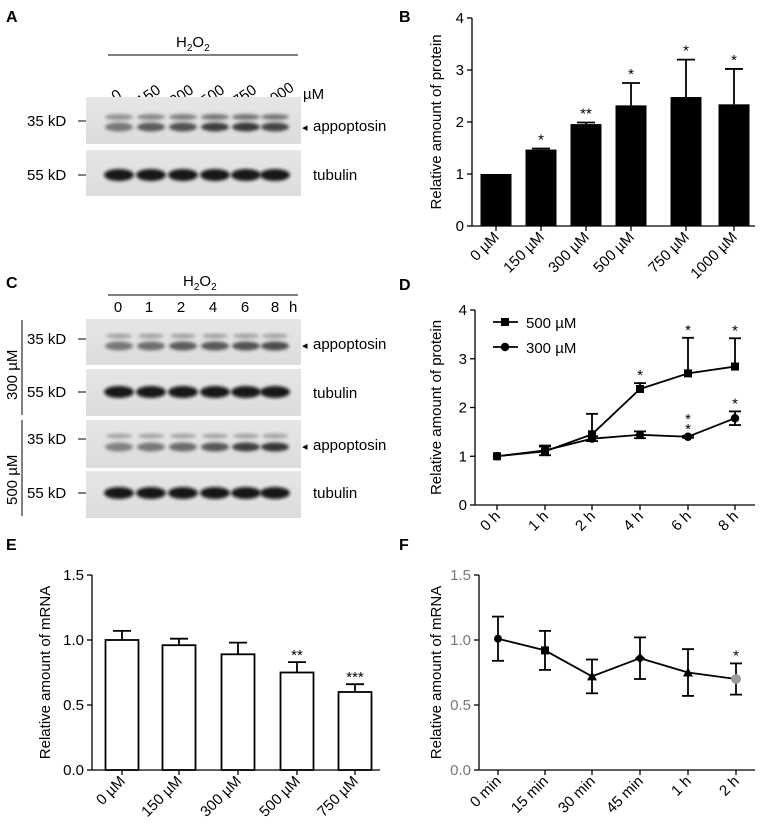 The image size is (765, 833). I want to click on y-tick-label: 2, so click(460, 122).